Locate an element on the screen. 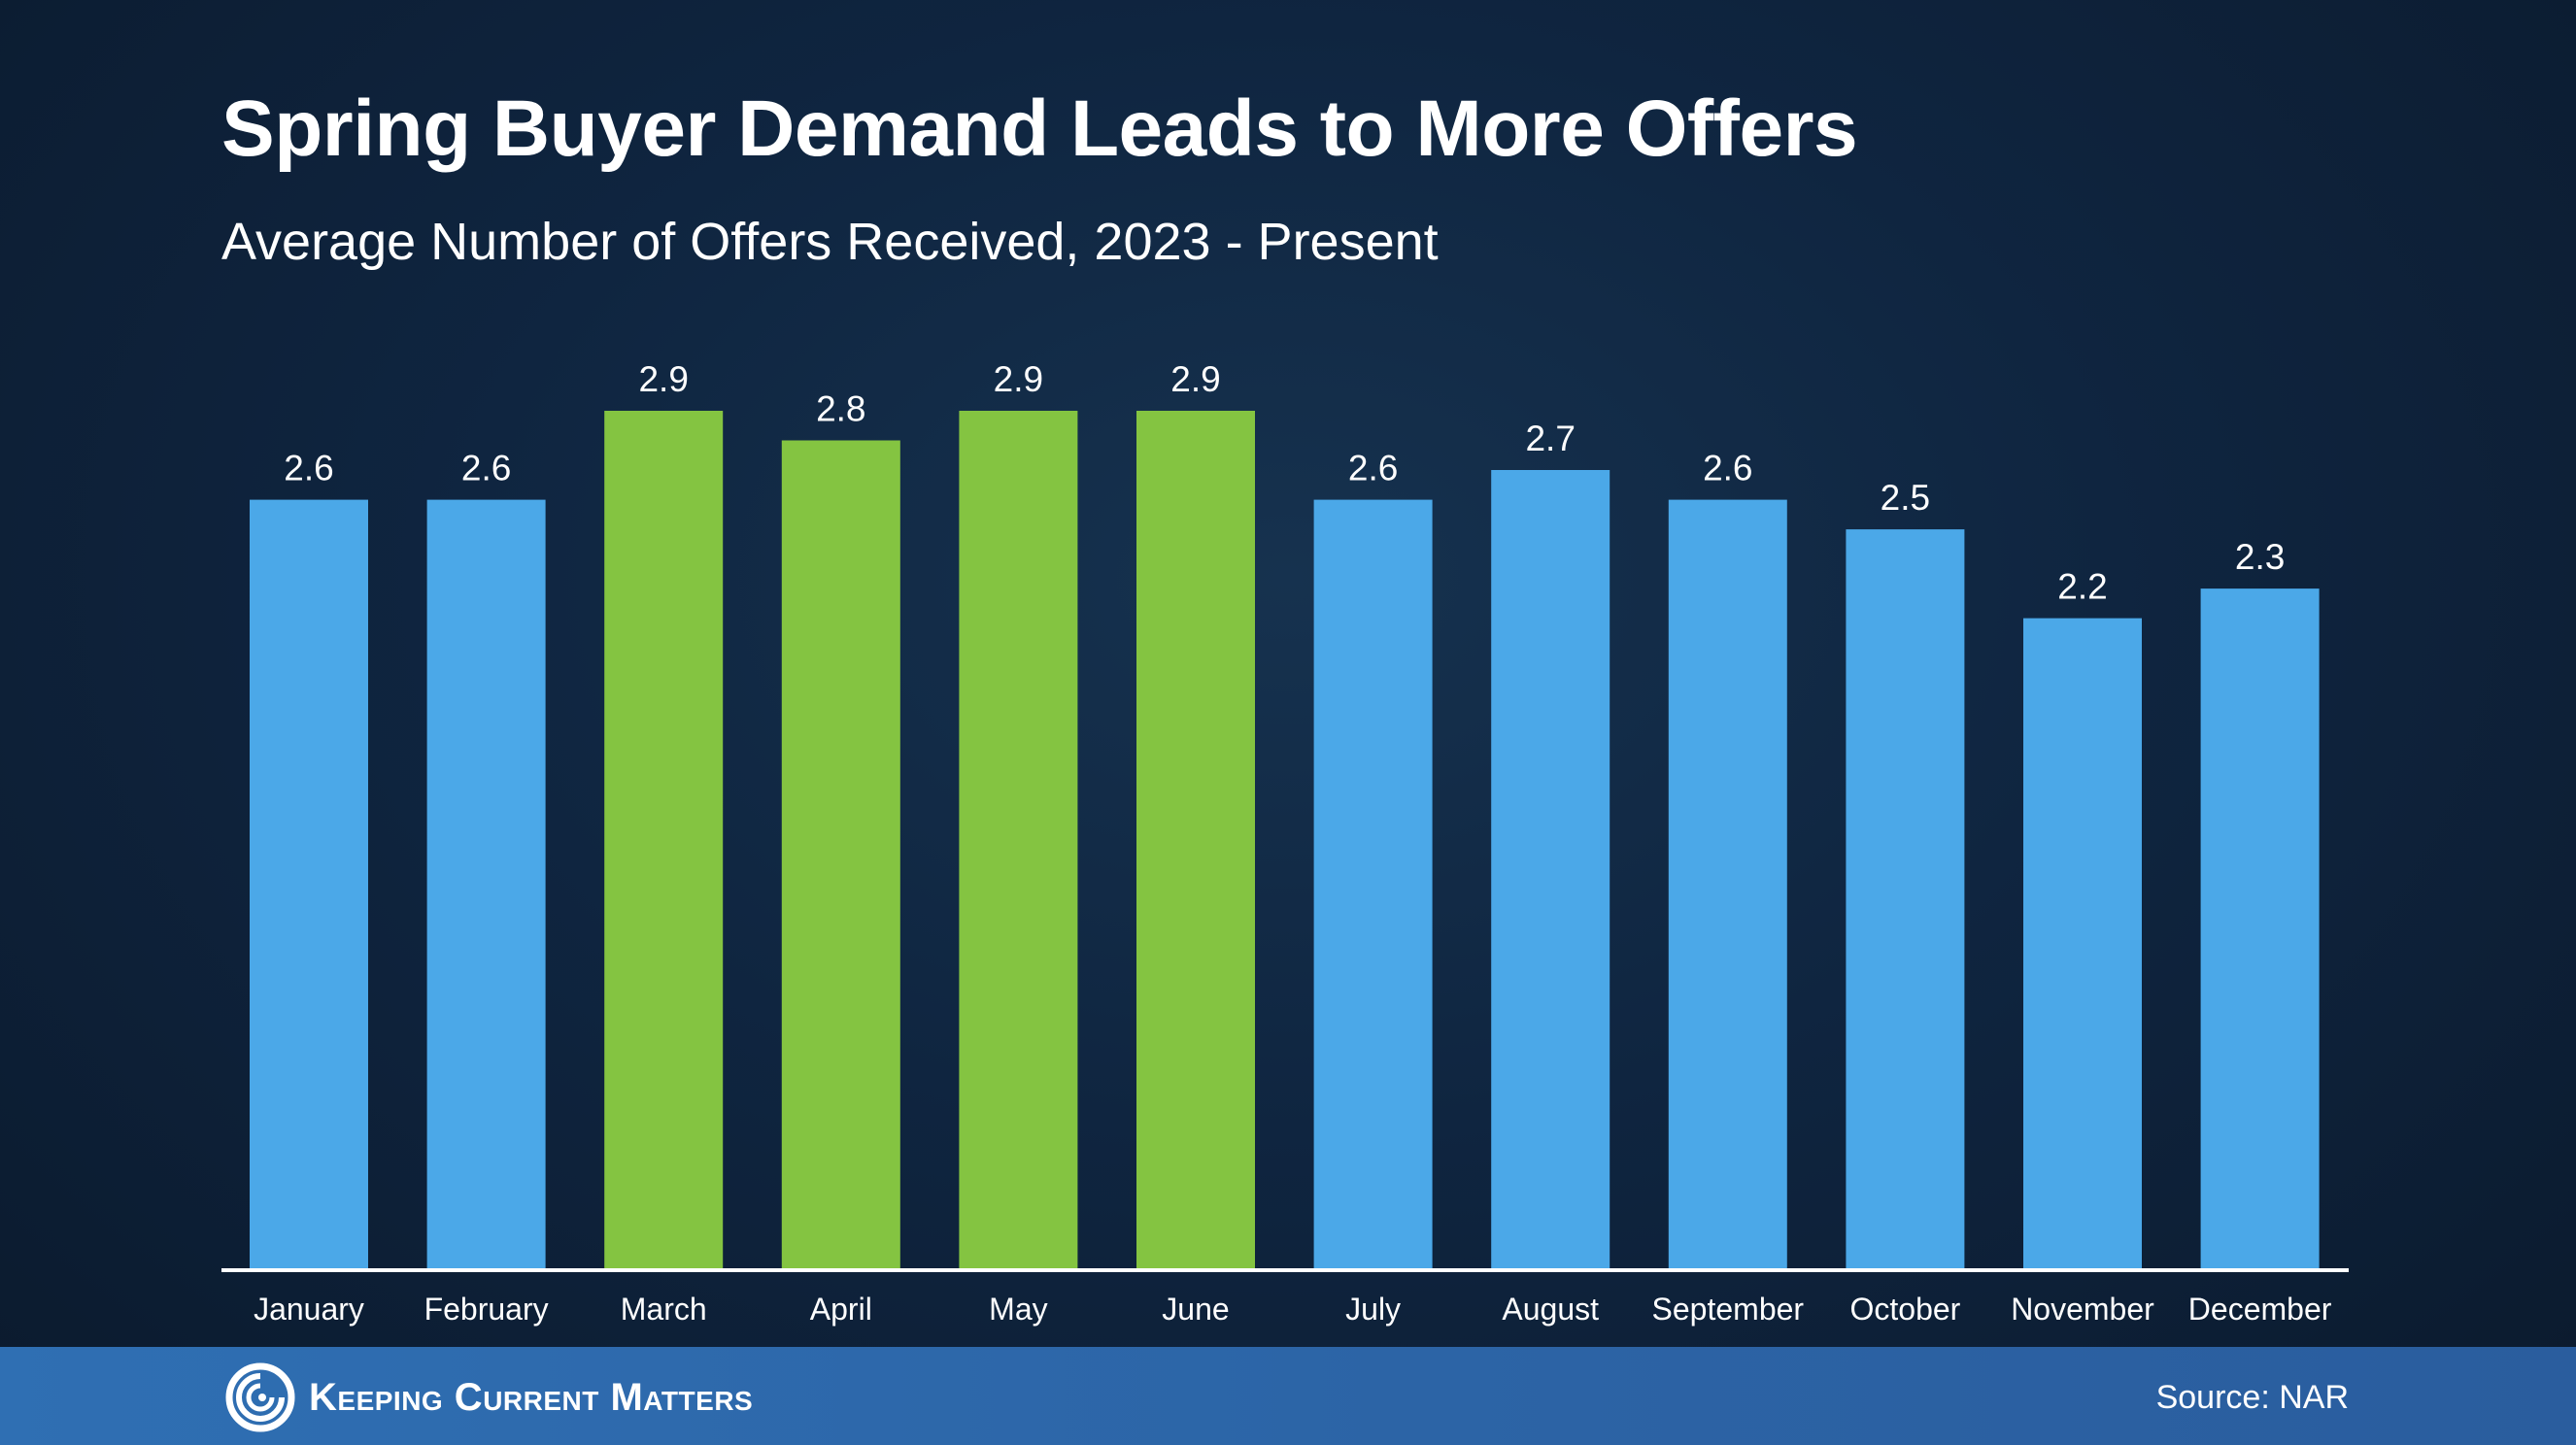  value-label-march: 2.9 is located at coordinates (663, 379).